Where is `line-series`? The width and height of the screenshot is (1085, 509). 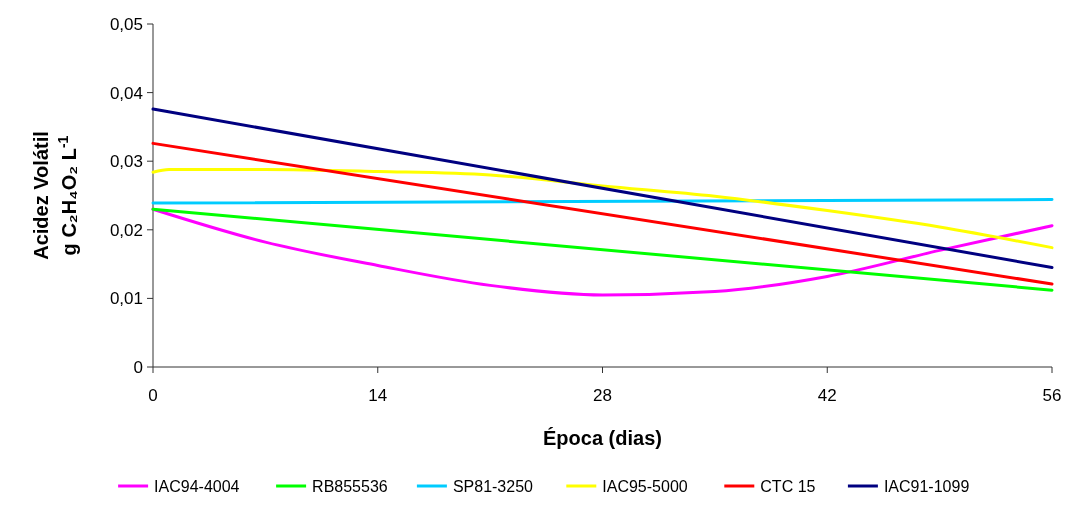 line-series is located at coordinates (602, 208).